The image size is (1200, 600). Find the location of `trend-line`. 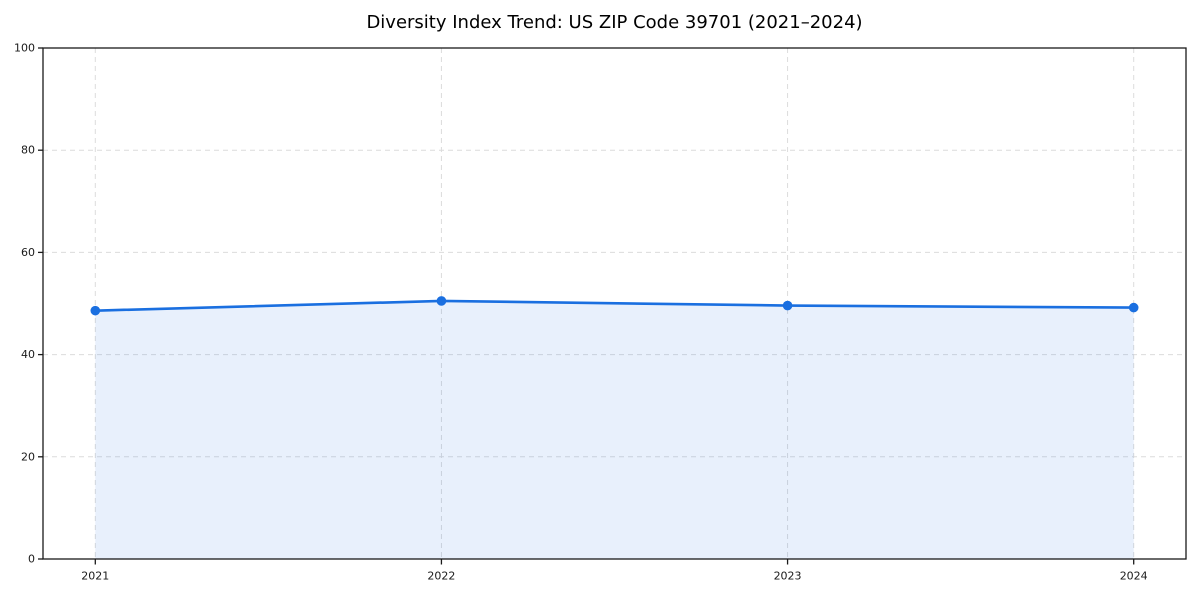

trend-line is located at coordinates (614, 305).